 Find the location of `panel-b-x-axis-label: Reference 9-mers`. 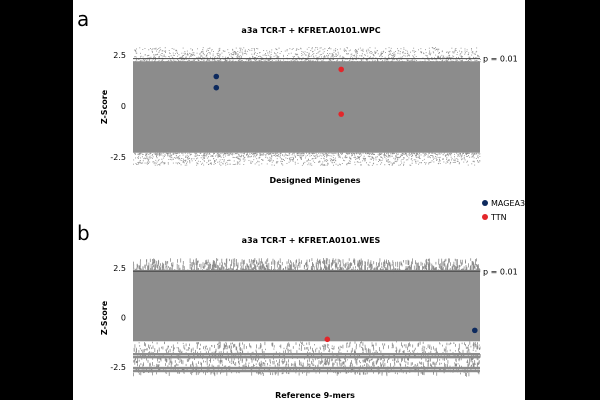

panel-b-x-axis-label: Reference 9-mers is located at coordinates (315, 395).